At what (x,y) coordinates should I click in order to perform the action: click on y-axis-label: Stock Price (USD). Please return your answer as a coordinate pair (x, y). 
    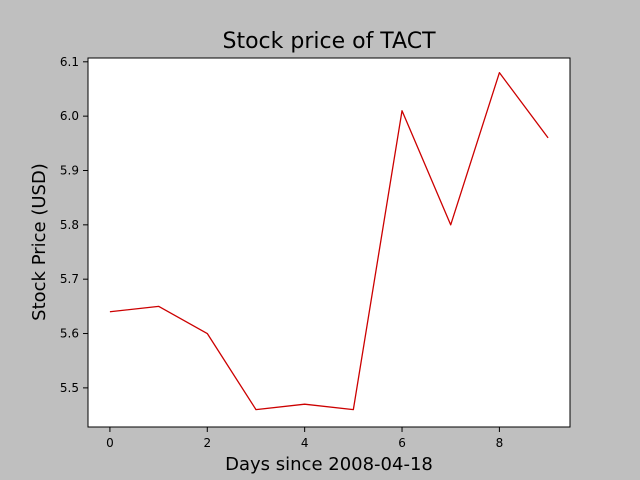
    Looking at the image, I should click on (39, 242).